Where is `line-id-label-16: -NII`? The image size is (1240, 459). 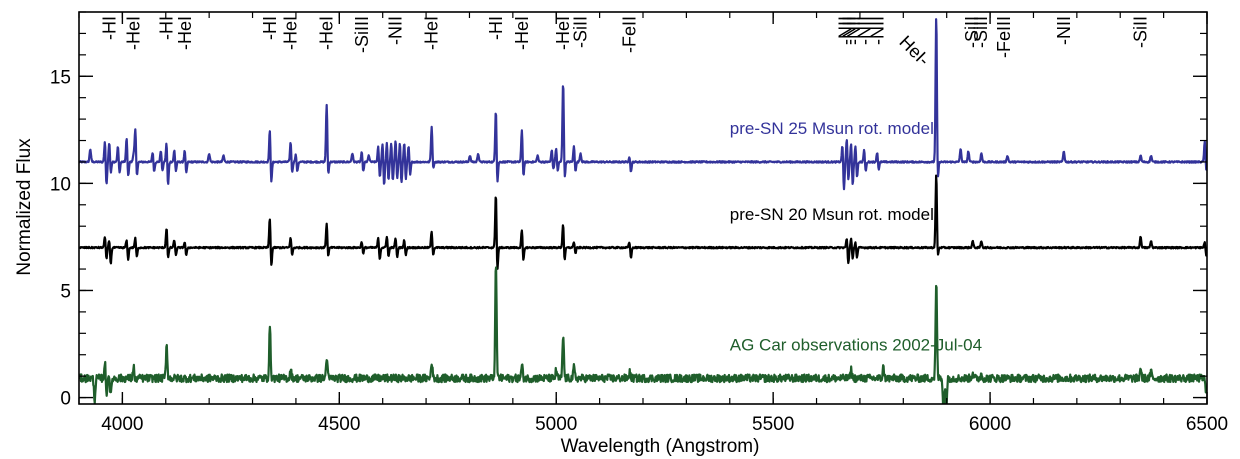
line-id-label-16: -NII is located at coordinates (846, 30).